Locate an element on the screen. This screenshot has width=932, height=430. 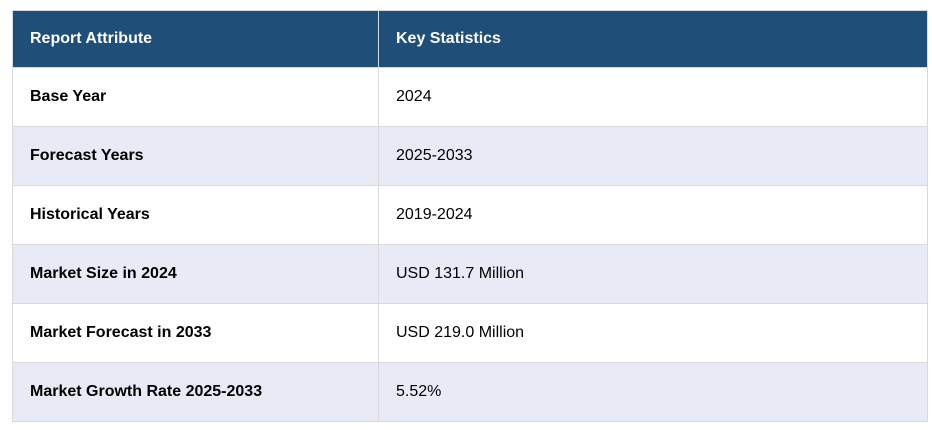
row-attribute: Market Growth Rate 2025-2033 is located at coordinates (195, 392).